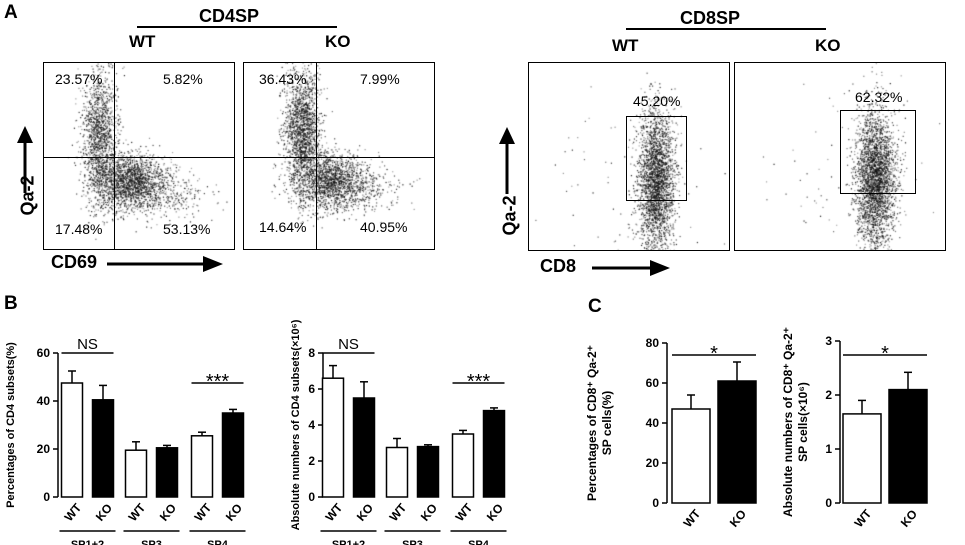 This screenshot has width=965, height=545. Describe the element at coordinates (885, 354) in the screenshot. I see `c2-sig-label-0: *` at that location.